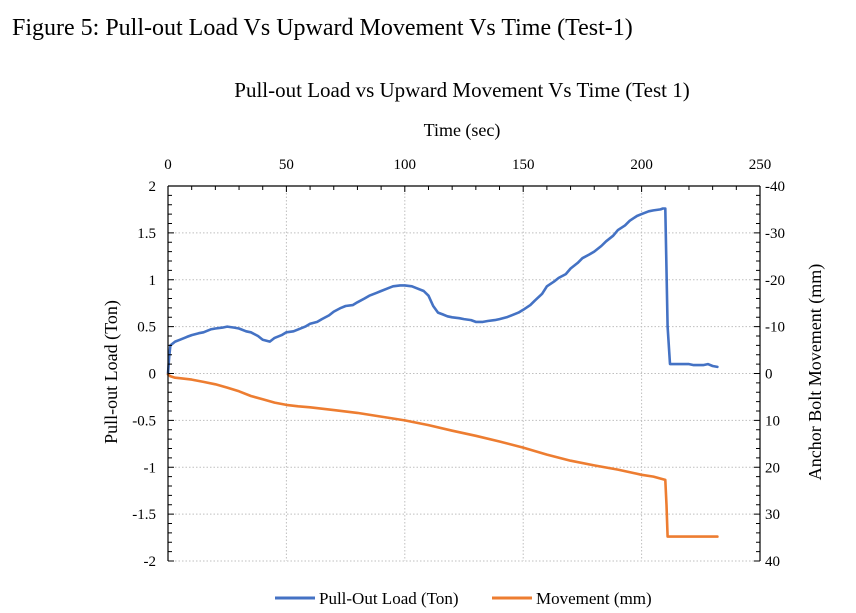  Describe the element at coordinates (760, 165) in the screenshot. I see `x-tick-label: 250` at that location.